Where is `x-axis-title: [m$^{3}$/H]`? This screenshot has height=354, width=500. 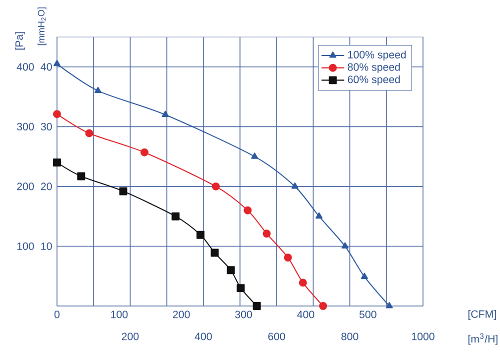
x-axis-title: [m$^{3}$/H] is located at coordinates (483, 339).